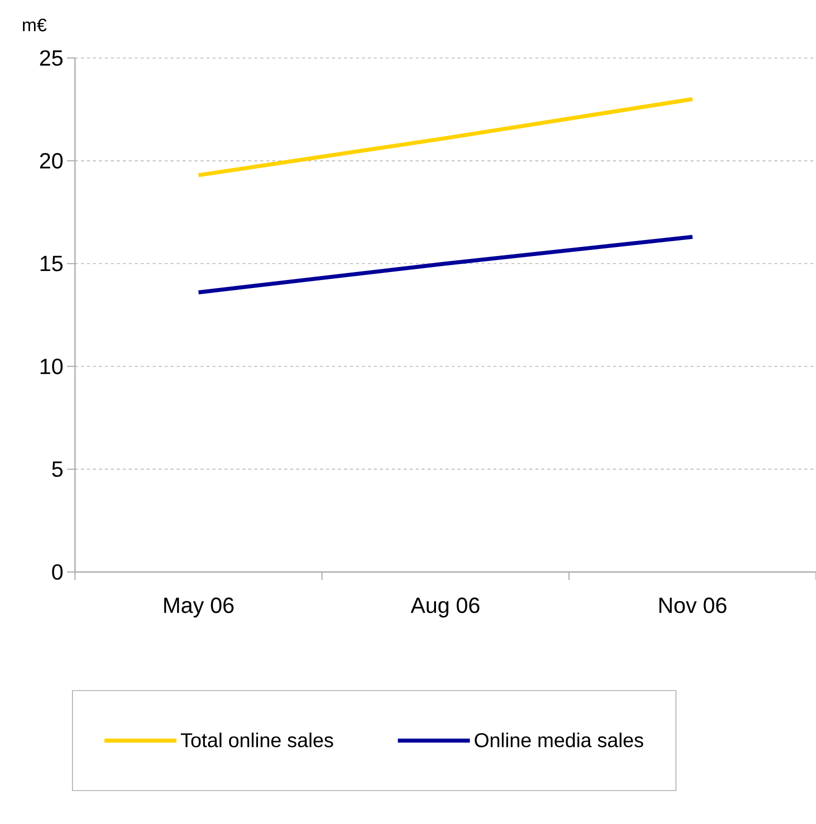  I want to click on y-tick-label: 25, so click(51, 58).